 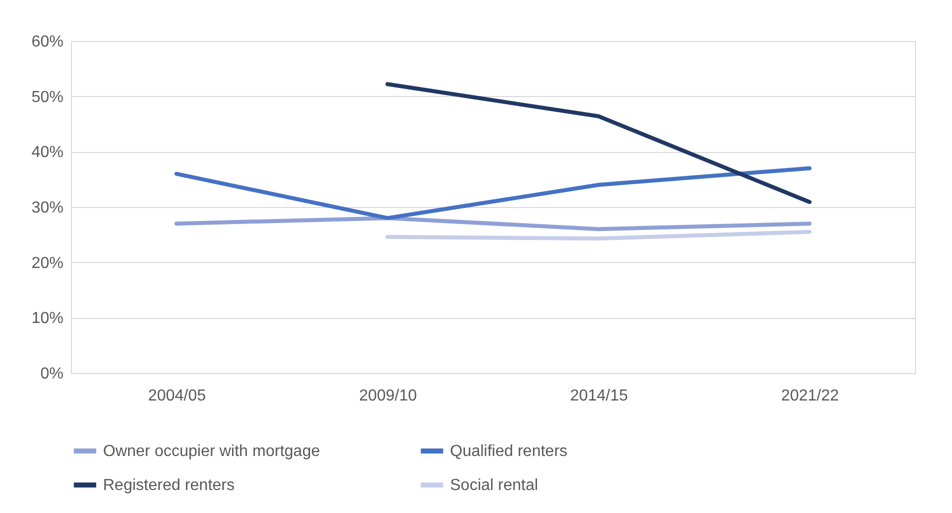 I want to click on y-tick-label: 20%, so click(x=47, y=263).